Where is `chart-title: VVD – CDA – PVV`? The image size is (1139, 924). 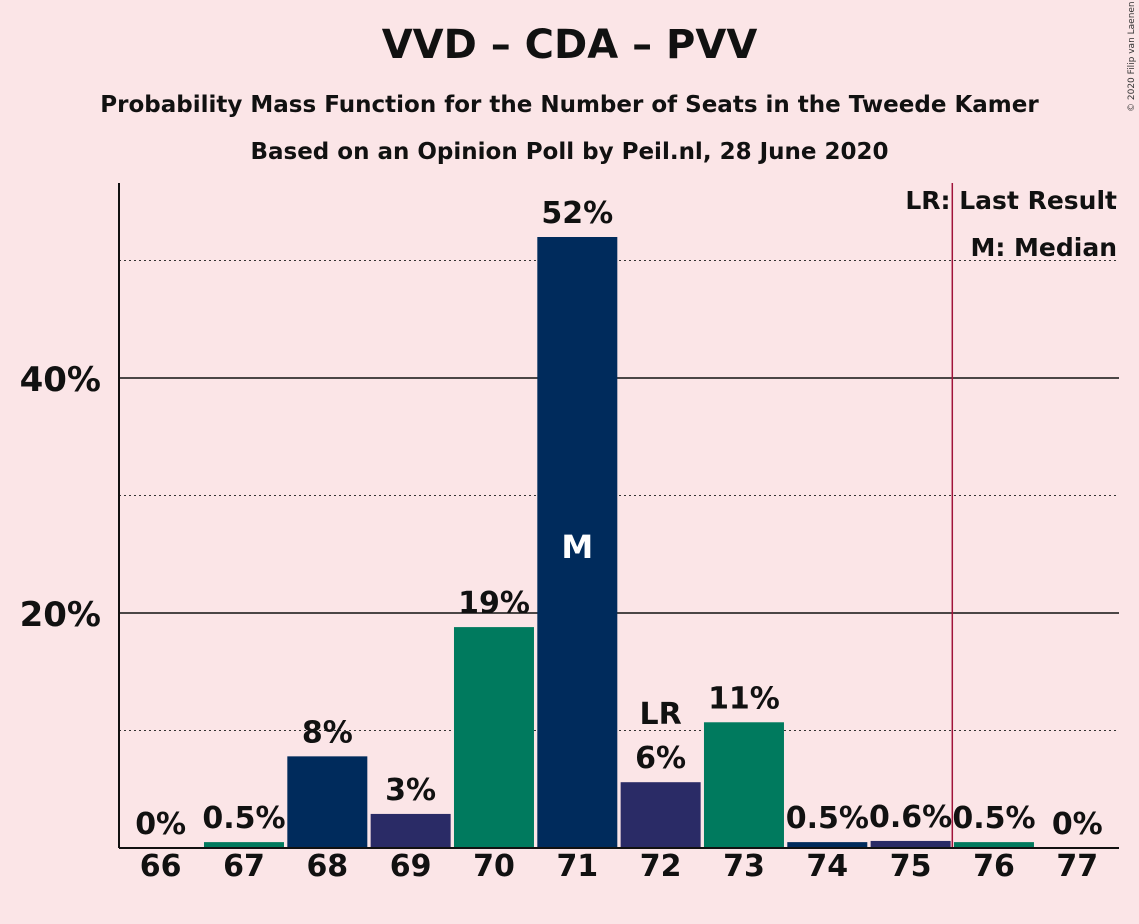 chart-title: VVD – CDA – PVV is located at coordinates (569, 45).